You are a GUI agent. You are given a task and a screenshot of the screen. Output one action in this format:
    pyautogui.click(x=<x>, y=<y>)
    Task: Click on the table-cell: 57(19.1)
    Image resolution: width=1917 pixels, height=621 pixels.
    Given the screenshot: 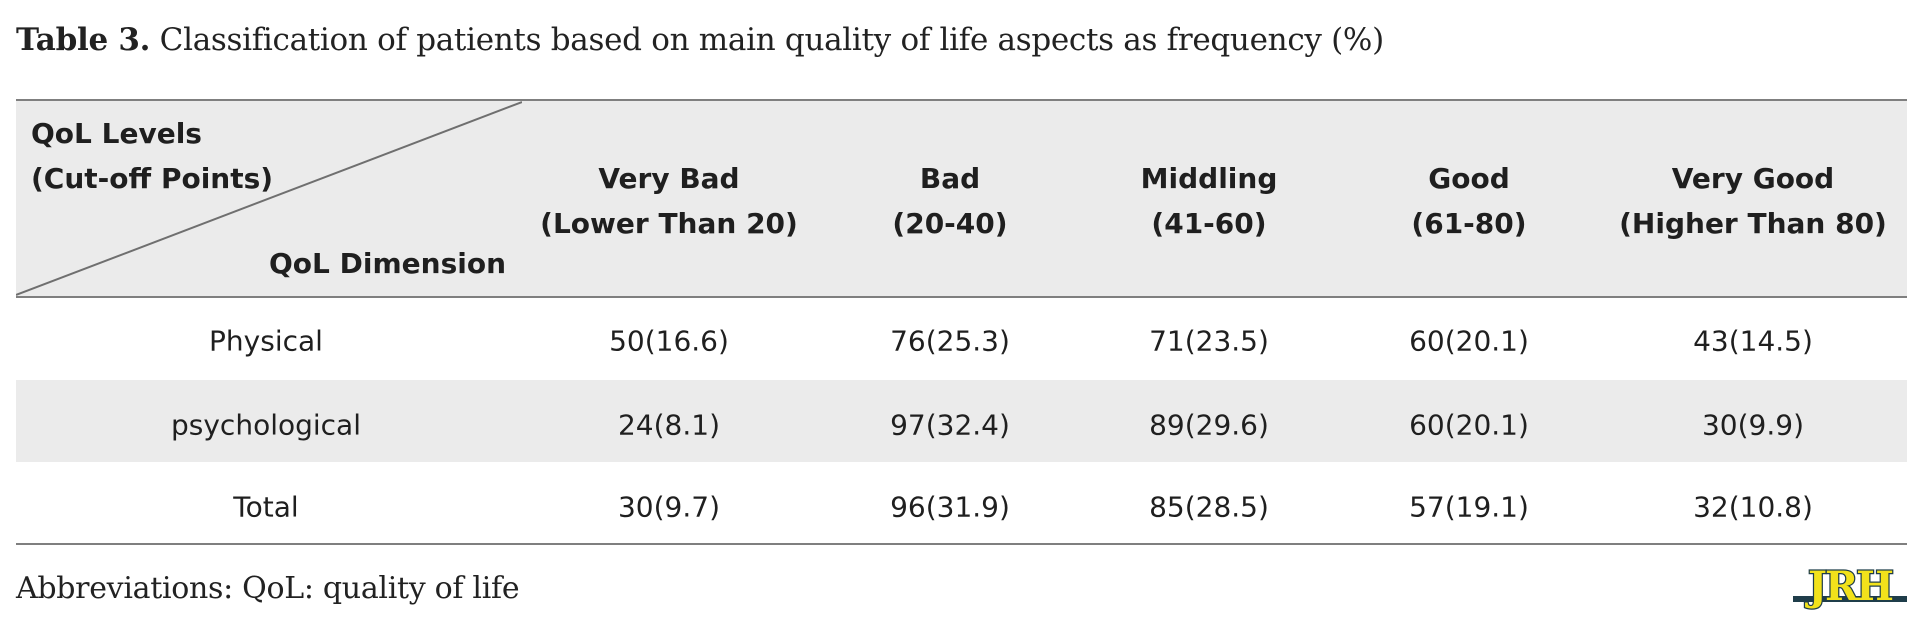 What is the action you would take?
    pyautogui.click(x=1469, y=507)
    